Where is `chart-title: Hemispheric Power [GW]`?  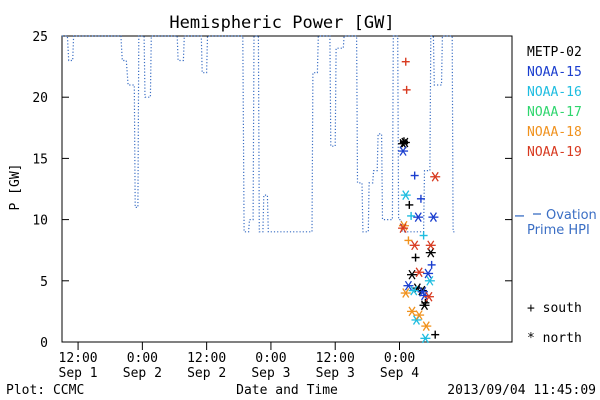
chart-title: Hemispheric Power [GW] is located at coordinates (281, 23).